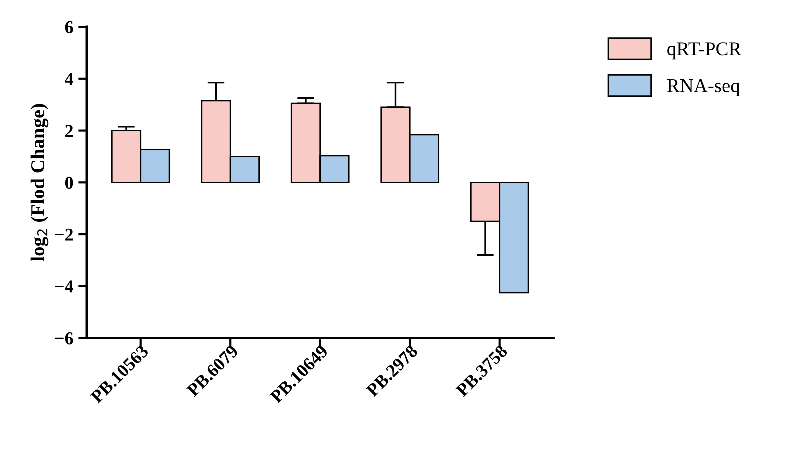  I want to click on legend-label: qRT-PCR, so click(705, 51).